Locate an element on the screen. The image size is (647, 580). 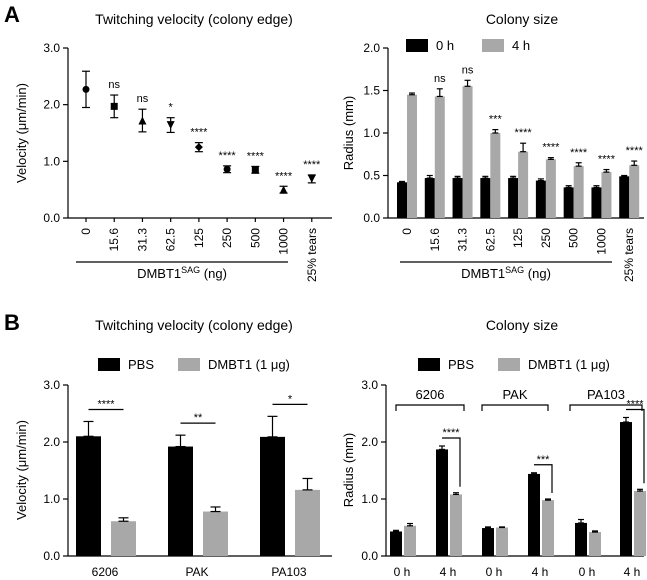
chart-a2-x-tick-label: 250 is located at coordinates (546, 238).